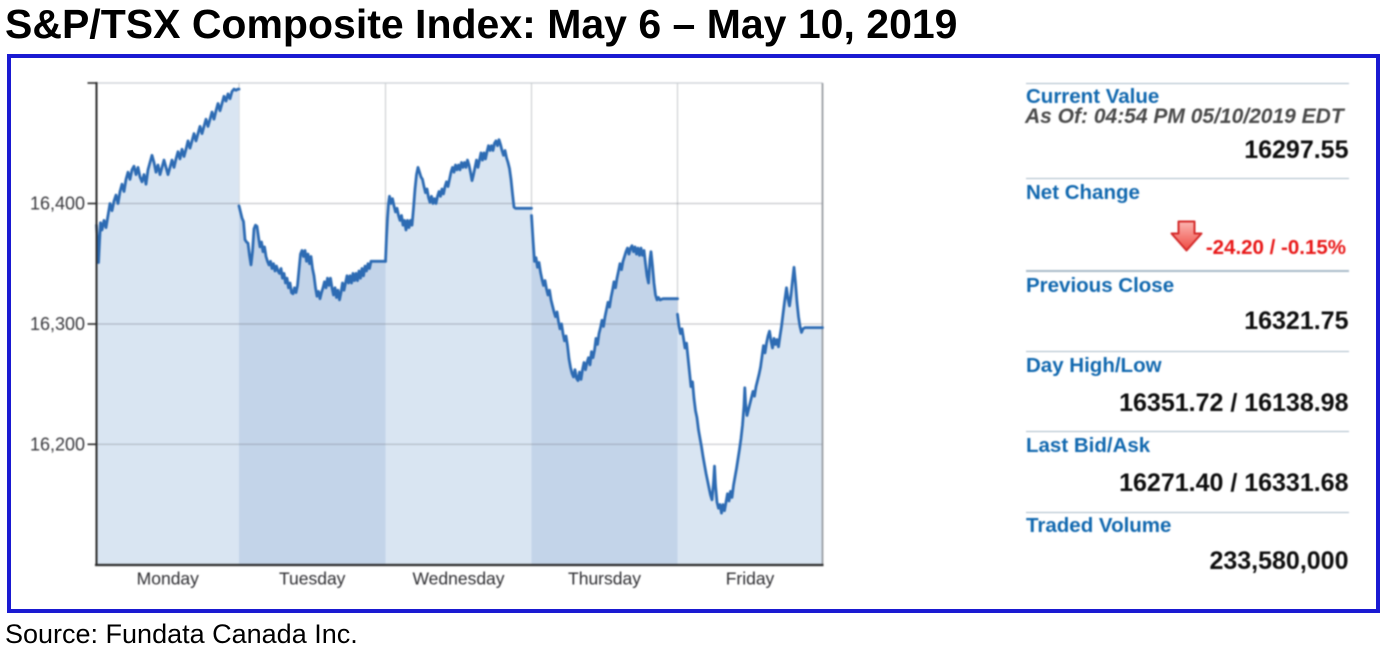 Image resolution: width=1383 pixels, height=661 pixels. I want to click on svg-text: Wednesday, so click(458, 579).